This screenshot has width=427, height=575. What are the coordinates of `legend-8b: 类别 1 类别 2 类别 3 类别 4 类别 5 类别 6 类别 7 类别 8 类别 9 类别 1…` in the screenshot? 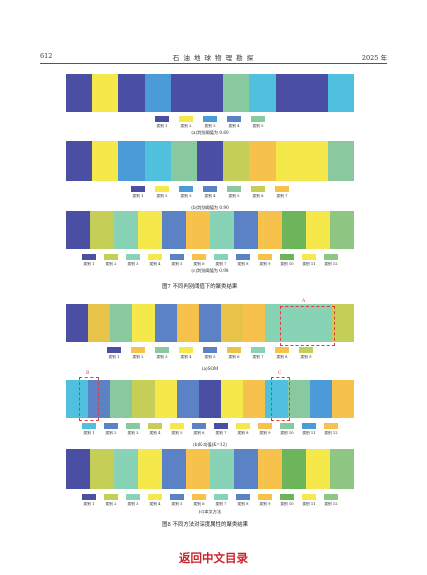 It's located at (210, 429).